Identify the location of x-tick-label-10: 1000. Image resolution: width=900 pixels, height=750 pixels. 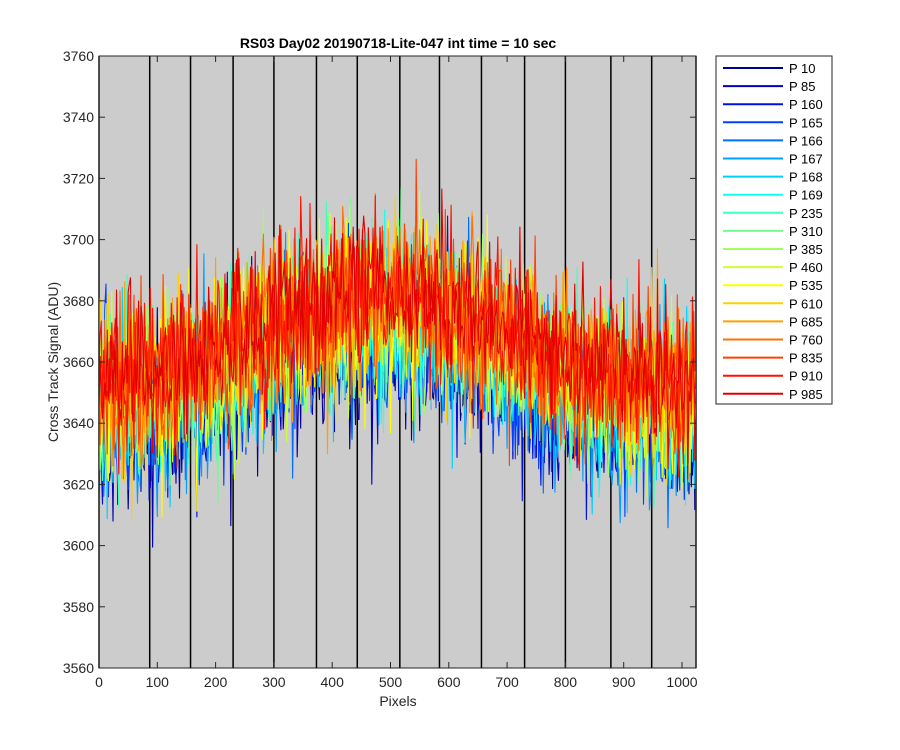
(681, 682).